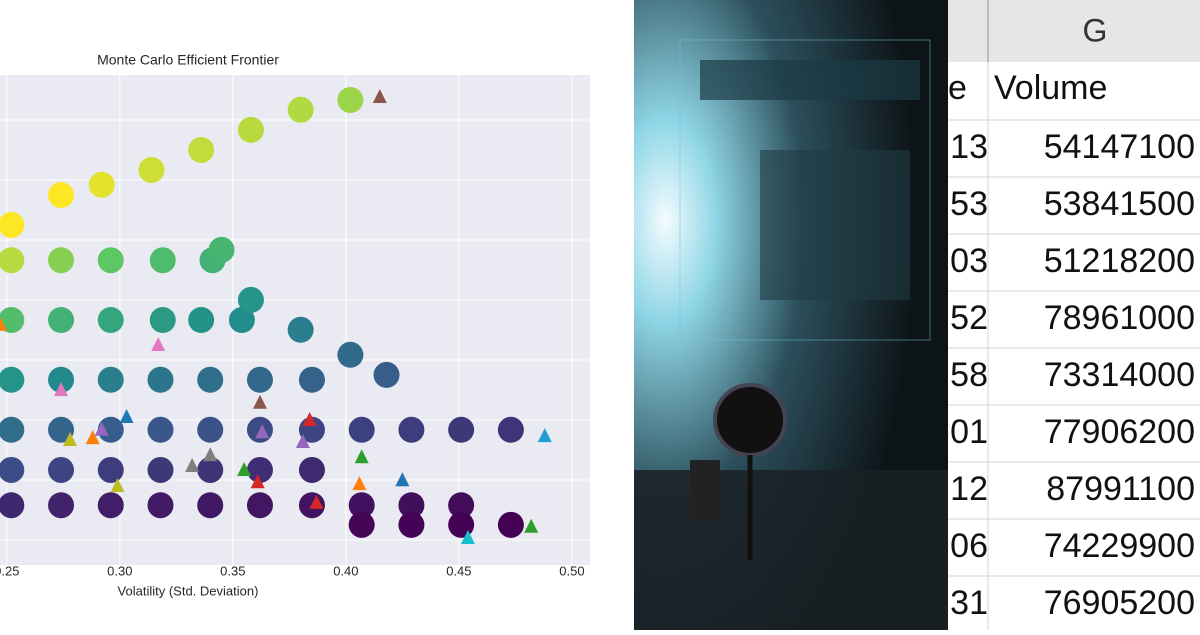 The image size is (1200, 635). What do you see at coordinates (1119, 261) in the screenshot?
I see `cell-value: 51218200` at bounding box center [1119, 261].